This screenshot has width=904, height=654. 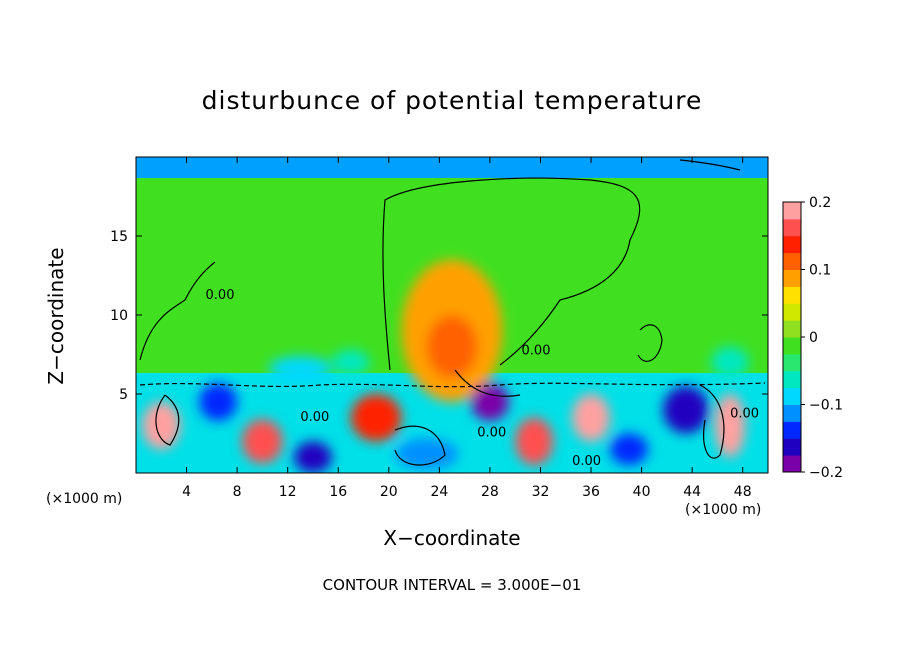 What do you see at coordinates (452, 585) in the screenshot?
I see `contour-interval-note: CONTOUR INTERVAL = 3.000E−01` at bounding box center [452, 585].